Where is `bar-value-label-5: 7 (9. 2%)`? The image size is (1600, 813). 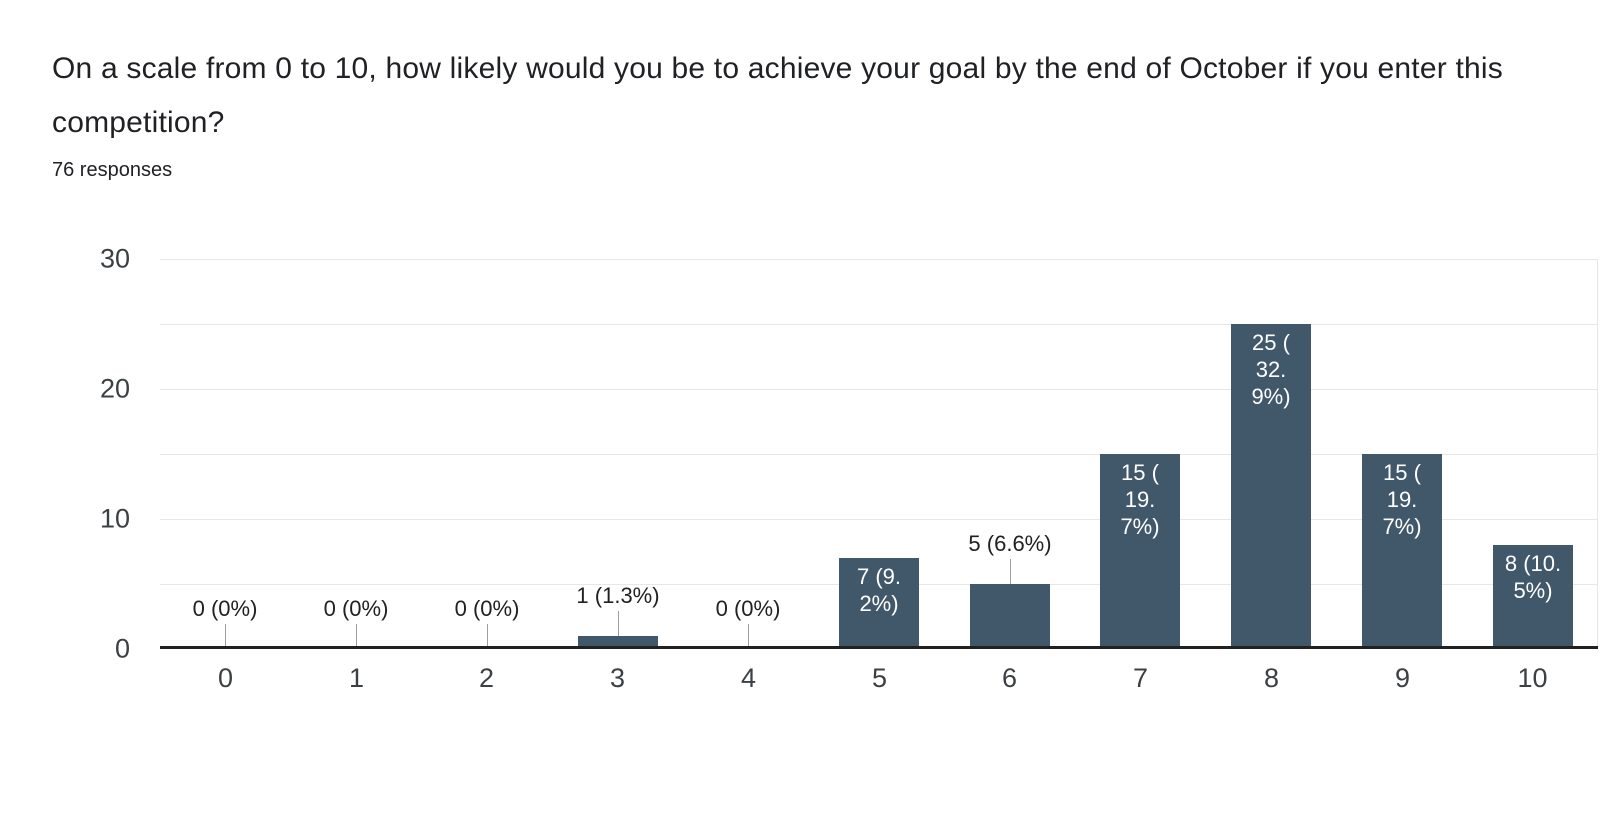 bar-value-label-5: 7 (9. 2%) is located at coordinates (879, 590).